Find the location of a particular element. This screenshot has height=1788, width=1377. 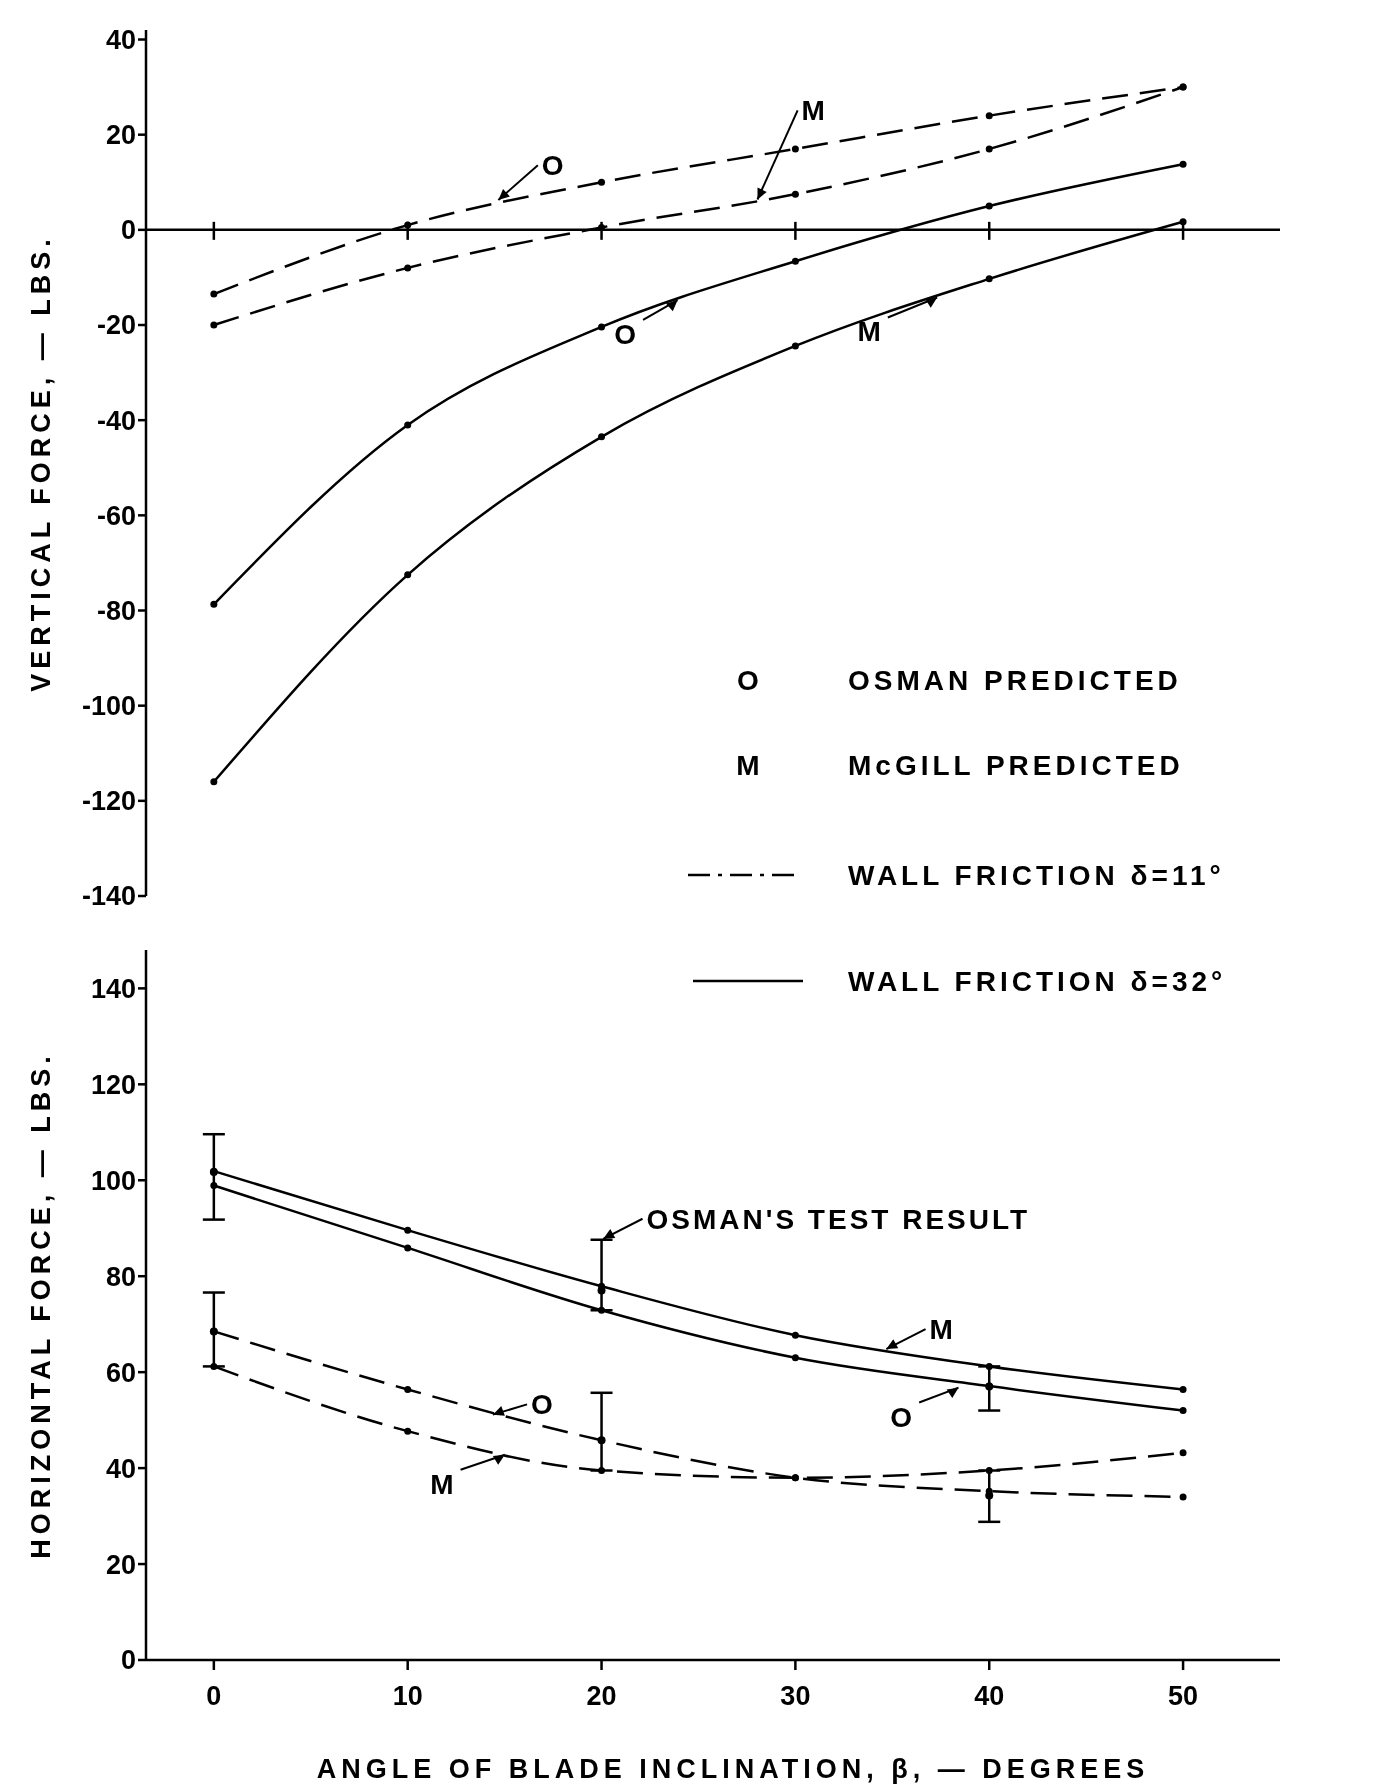

y-tick-label: 60 is located at coordinates (120, 1372).